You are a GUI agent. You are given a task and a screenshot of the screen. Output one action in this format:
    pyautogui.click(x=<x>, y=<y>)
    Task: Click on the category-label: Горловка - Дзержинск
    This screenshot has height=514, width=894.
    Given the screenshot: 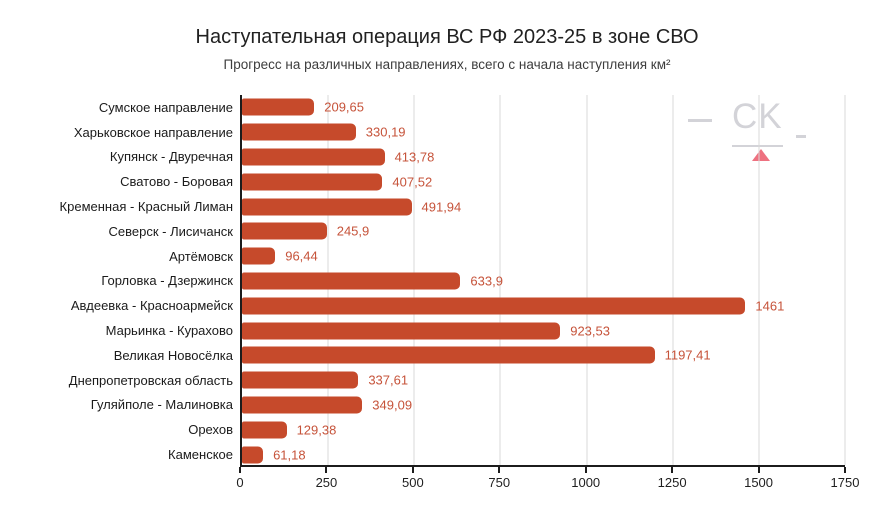 What is the action you would take?
    pyautogui.click(x=167, y=281)
    